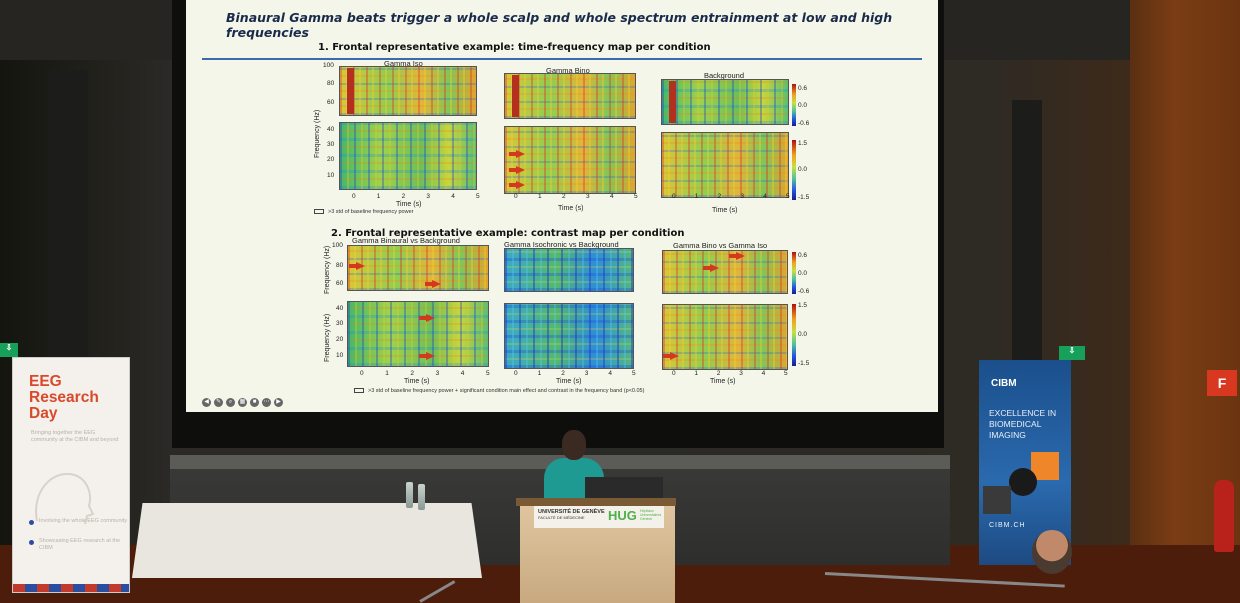  I want to click on colorbar-bottom-high, so click(794, 273).